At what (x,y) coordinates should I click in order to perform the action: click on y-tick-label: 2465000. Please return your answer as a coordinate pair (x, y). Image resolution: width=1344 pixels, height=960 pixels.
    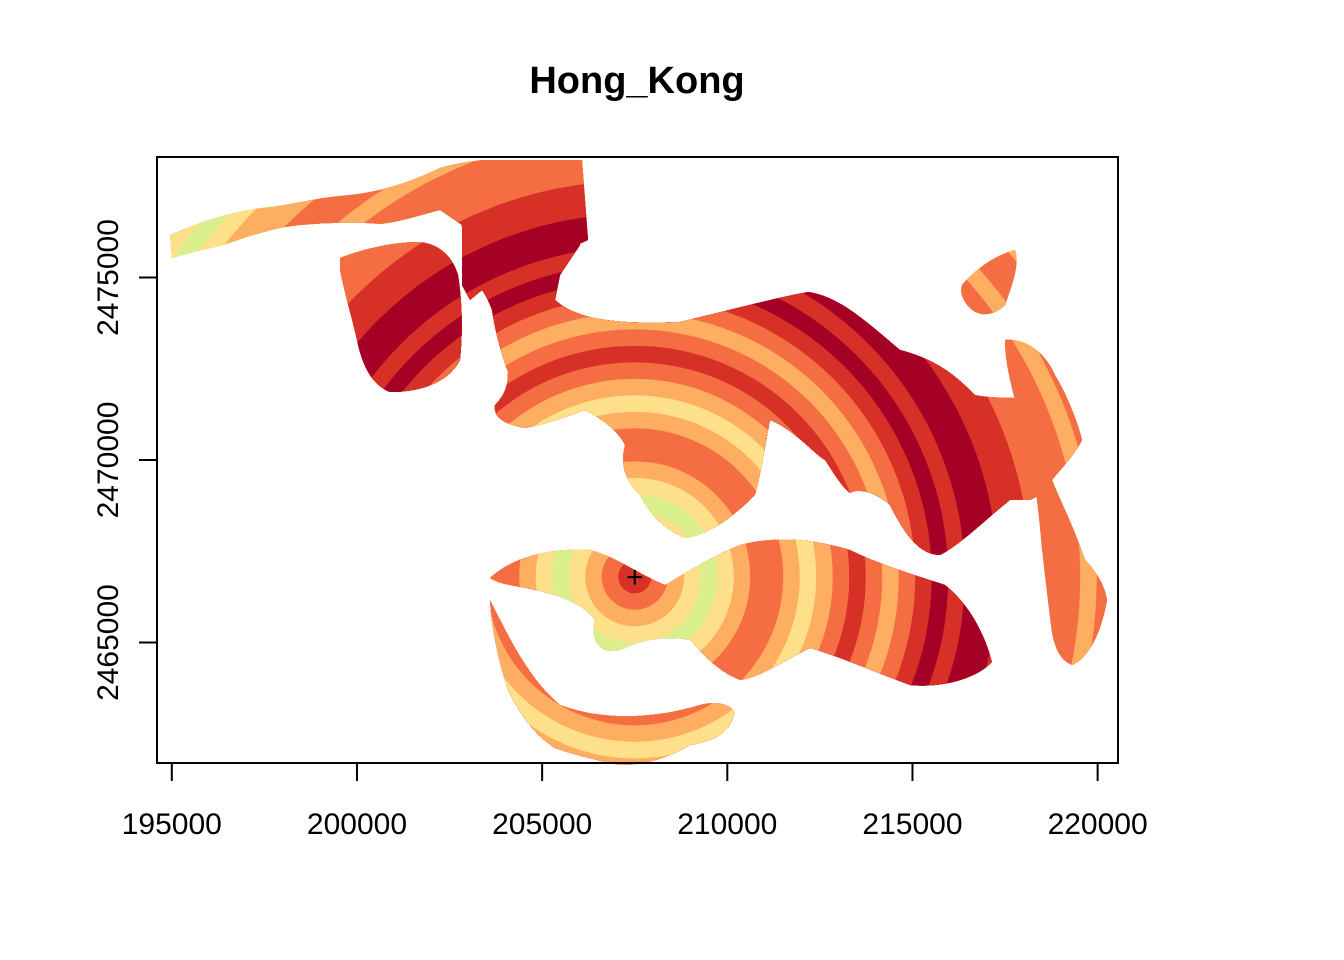
    Looking at the image, I should click on (108, 642).